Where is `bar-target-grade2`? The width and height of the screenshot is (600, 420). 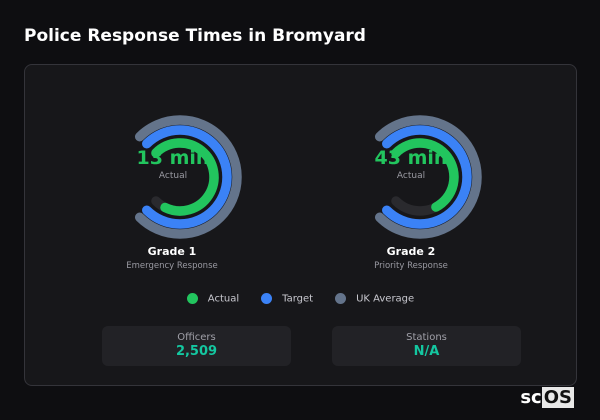
bar-target-grade2 is located at coordinates (427, 177).